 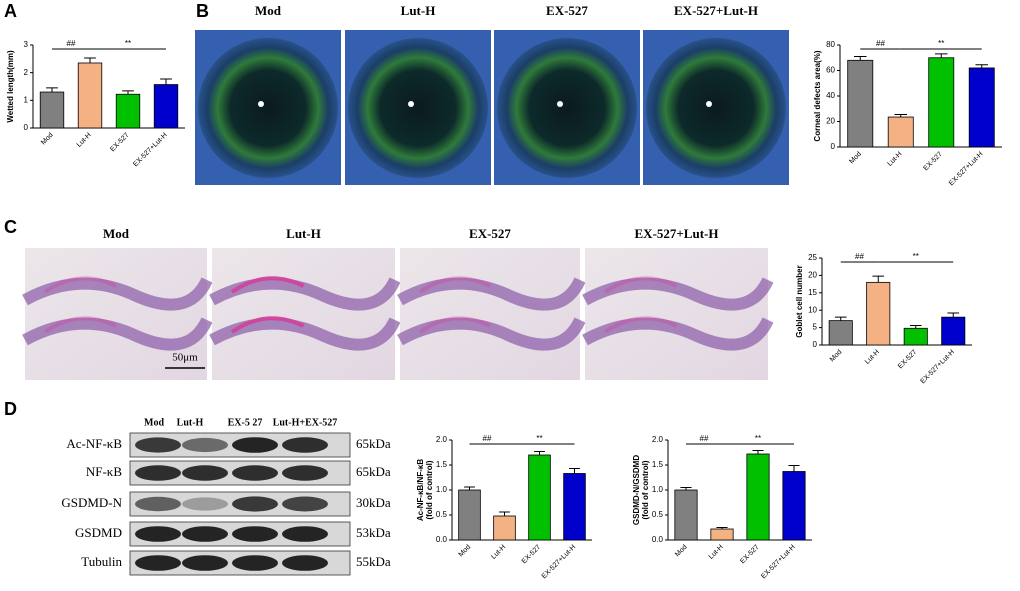 What do you see at coordinates (26, 99) in the screenshot?
I see `y-tick-label: 1` at bounding box center [26, 99].